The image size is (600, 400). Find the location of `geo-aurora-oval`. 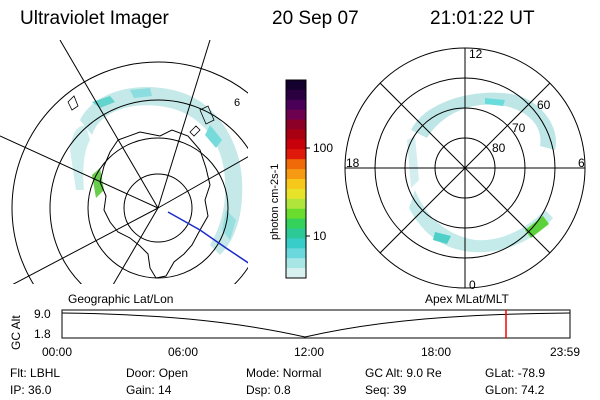

geo-aurora-oval is located at coordinates (156, 171).